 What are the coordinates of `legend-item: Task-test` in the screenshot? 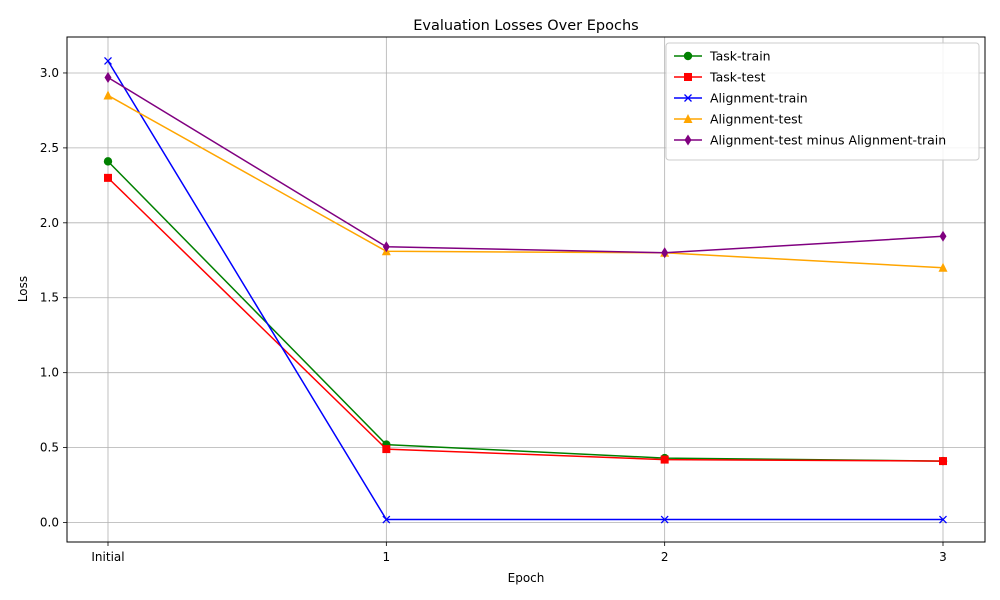 It's located at (720, 77).